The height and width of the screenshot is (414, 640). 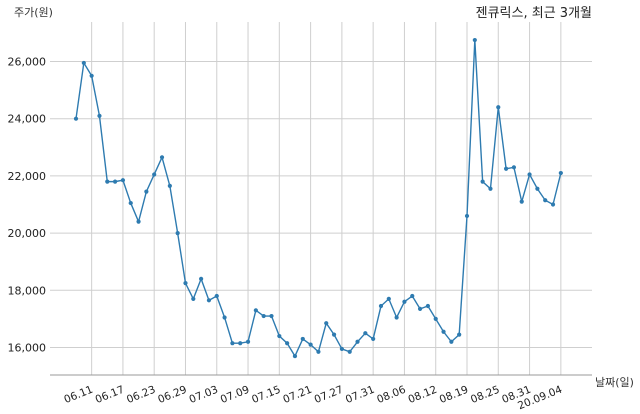 What do you see at coordinates (204, 395) in the screenshot?
I see `x-tick-label: 07.03` at bounding box center [204, 395].